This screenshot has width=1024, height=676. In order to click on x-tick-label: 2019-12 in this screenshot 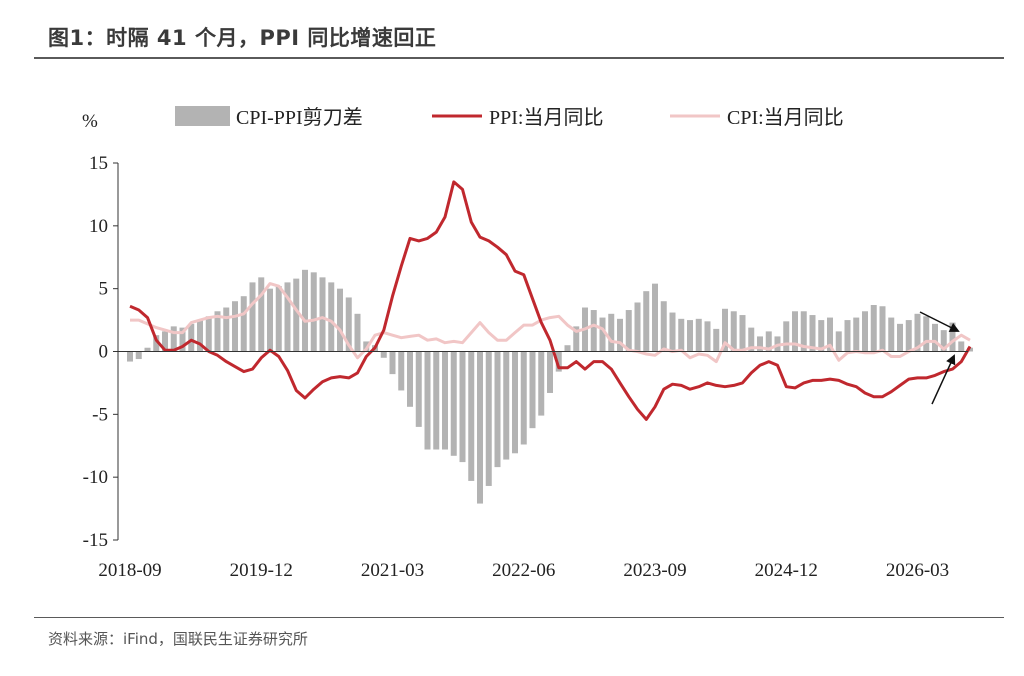, I will do `click(261, 570)`.